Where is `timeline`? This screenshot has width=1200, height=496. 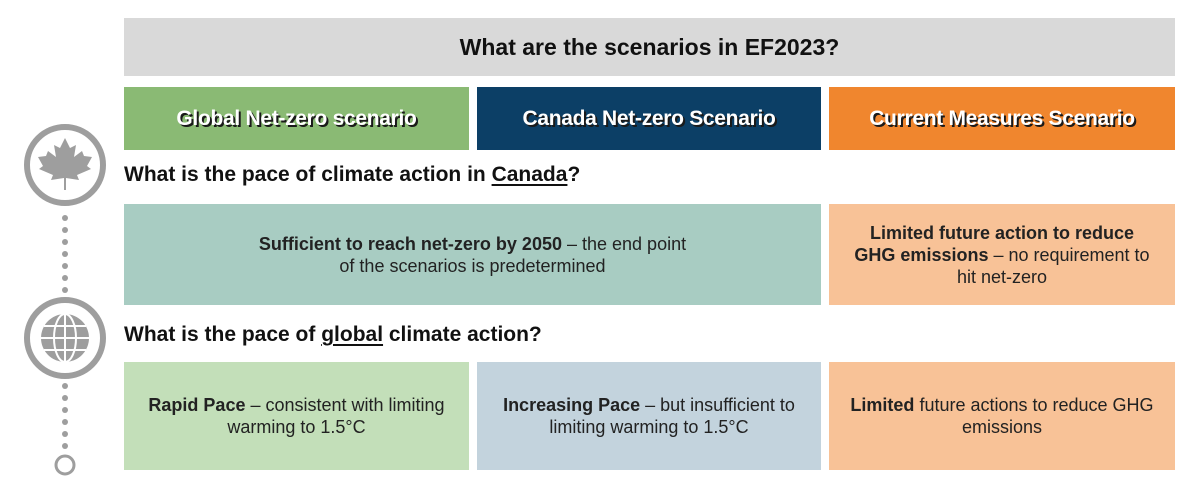
timeline is located at coordinates (65, 300).